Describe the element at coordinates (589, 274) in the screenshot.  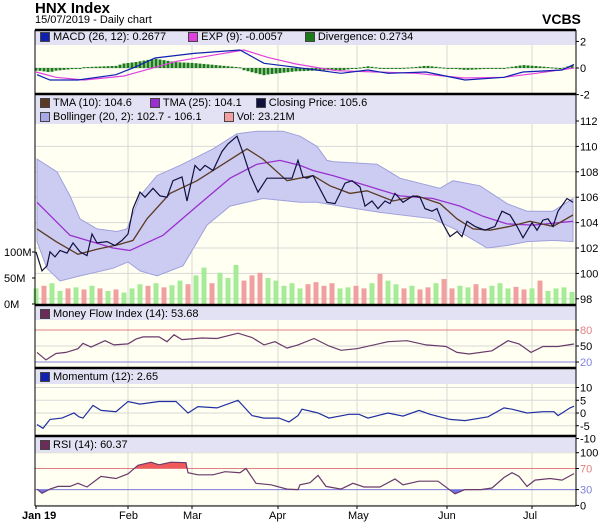
I see `price-axis-tick-label: 100` at that location.